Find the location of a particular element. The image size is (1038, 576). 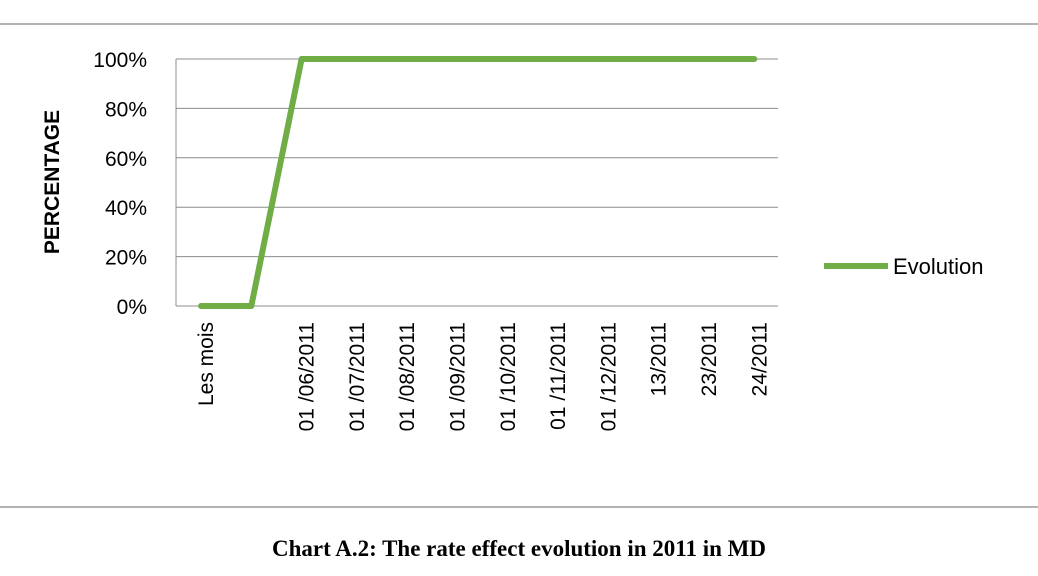

x-tick-label: 01 /10/2011 is located at coordinates (508, 376).